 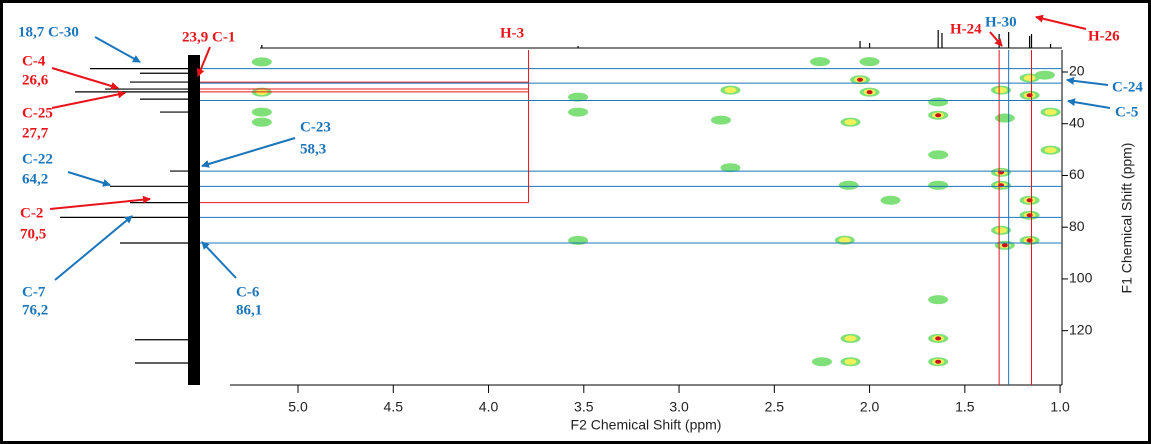 What do you see at coordinates (35, 310) in the screenshot?
I see `annotation-label: 76,2` at bounding box center [35, 310].